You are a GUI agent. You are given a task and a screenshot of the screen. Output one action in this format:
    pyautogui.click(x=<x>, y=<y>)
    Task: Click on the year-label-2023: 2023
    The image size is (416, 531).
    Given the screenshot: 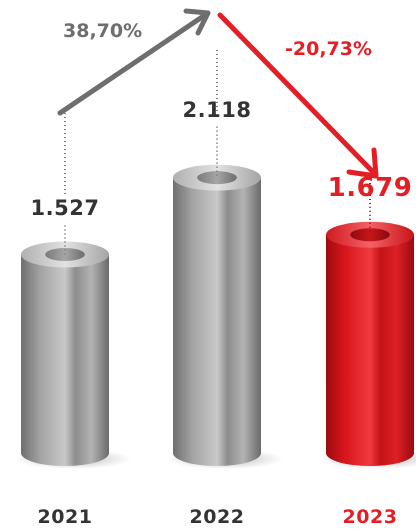 What is the action you would take?
    pyautogui.click(x=370, y=517)
    